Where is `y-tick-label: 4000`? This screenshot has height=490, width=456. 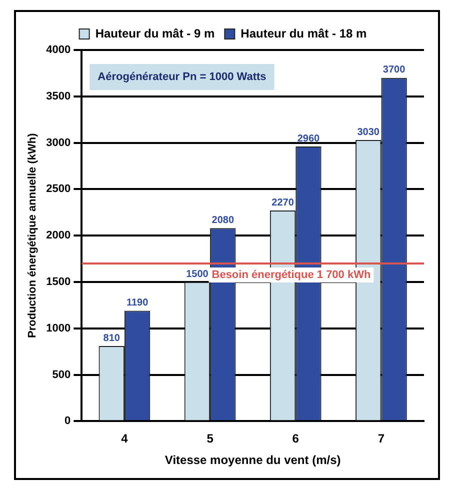 y-tick-label: 4000 is located at coordinates (58, 50).